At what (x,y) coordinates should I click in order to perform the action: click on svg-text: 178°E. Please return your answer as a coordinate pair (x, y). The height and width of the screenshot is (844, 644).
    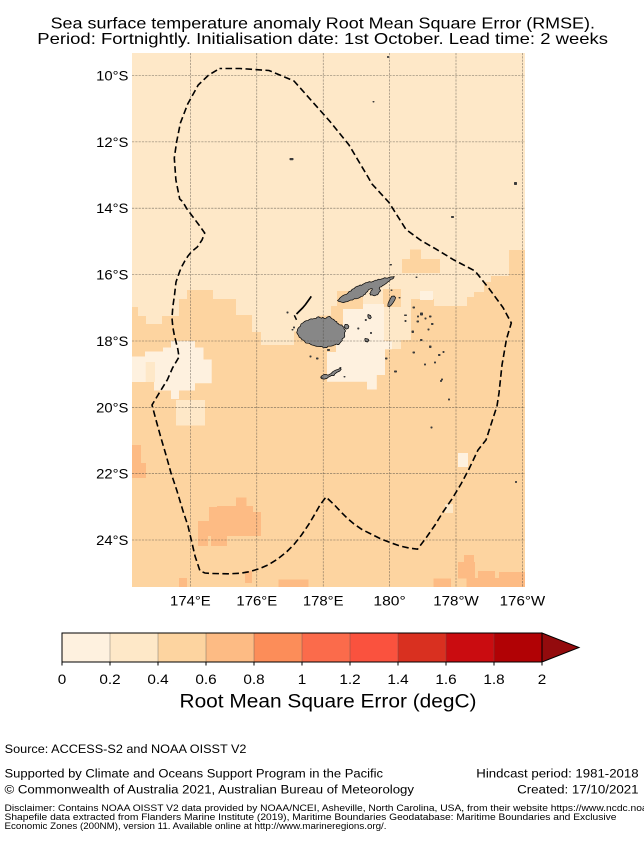
    Looking at the image, I should click on (323, 600).